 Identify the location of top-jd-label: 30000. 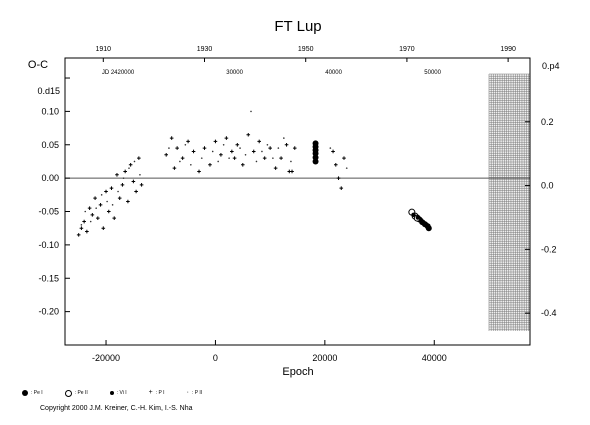
(234, 73).